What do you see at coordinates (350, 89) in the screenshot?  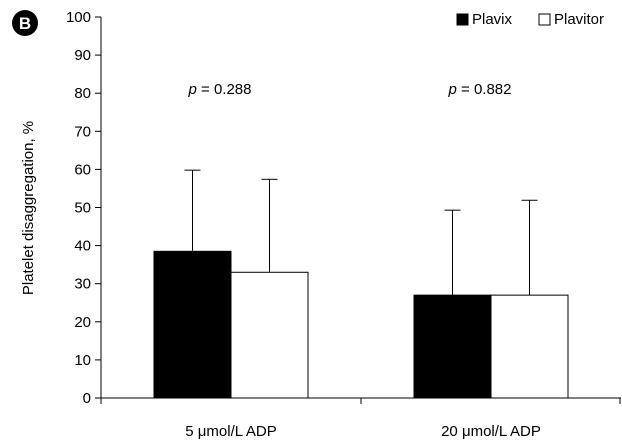 I see `annotations: p = 0.288 p = 0.882` at bounding box center [350, 89].